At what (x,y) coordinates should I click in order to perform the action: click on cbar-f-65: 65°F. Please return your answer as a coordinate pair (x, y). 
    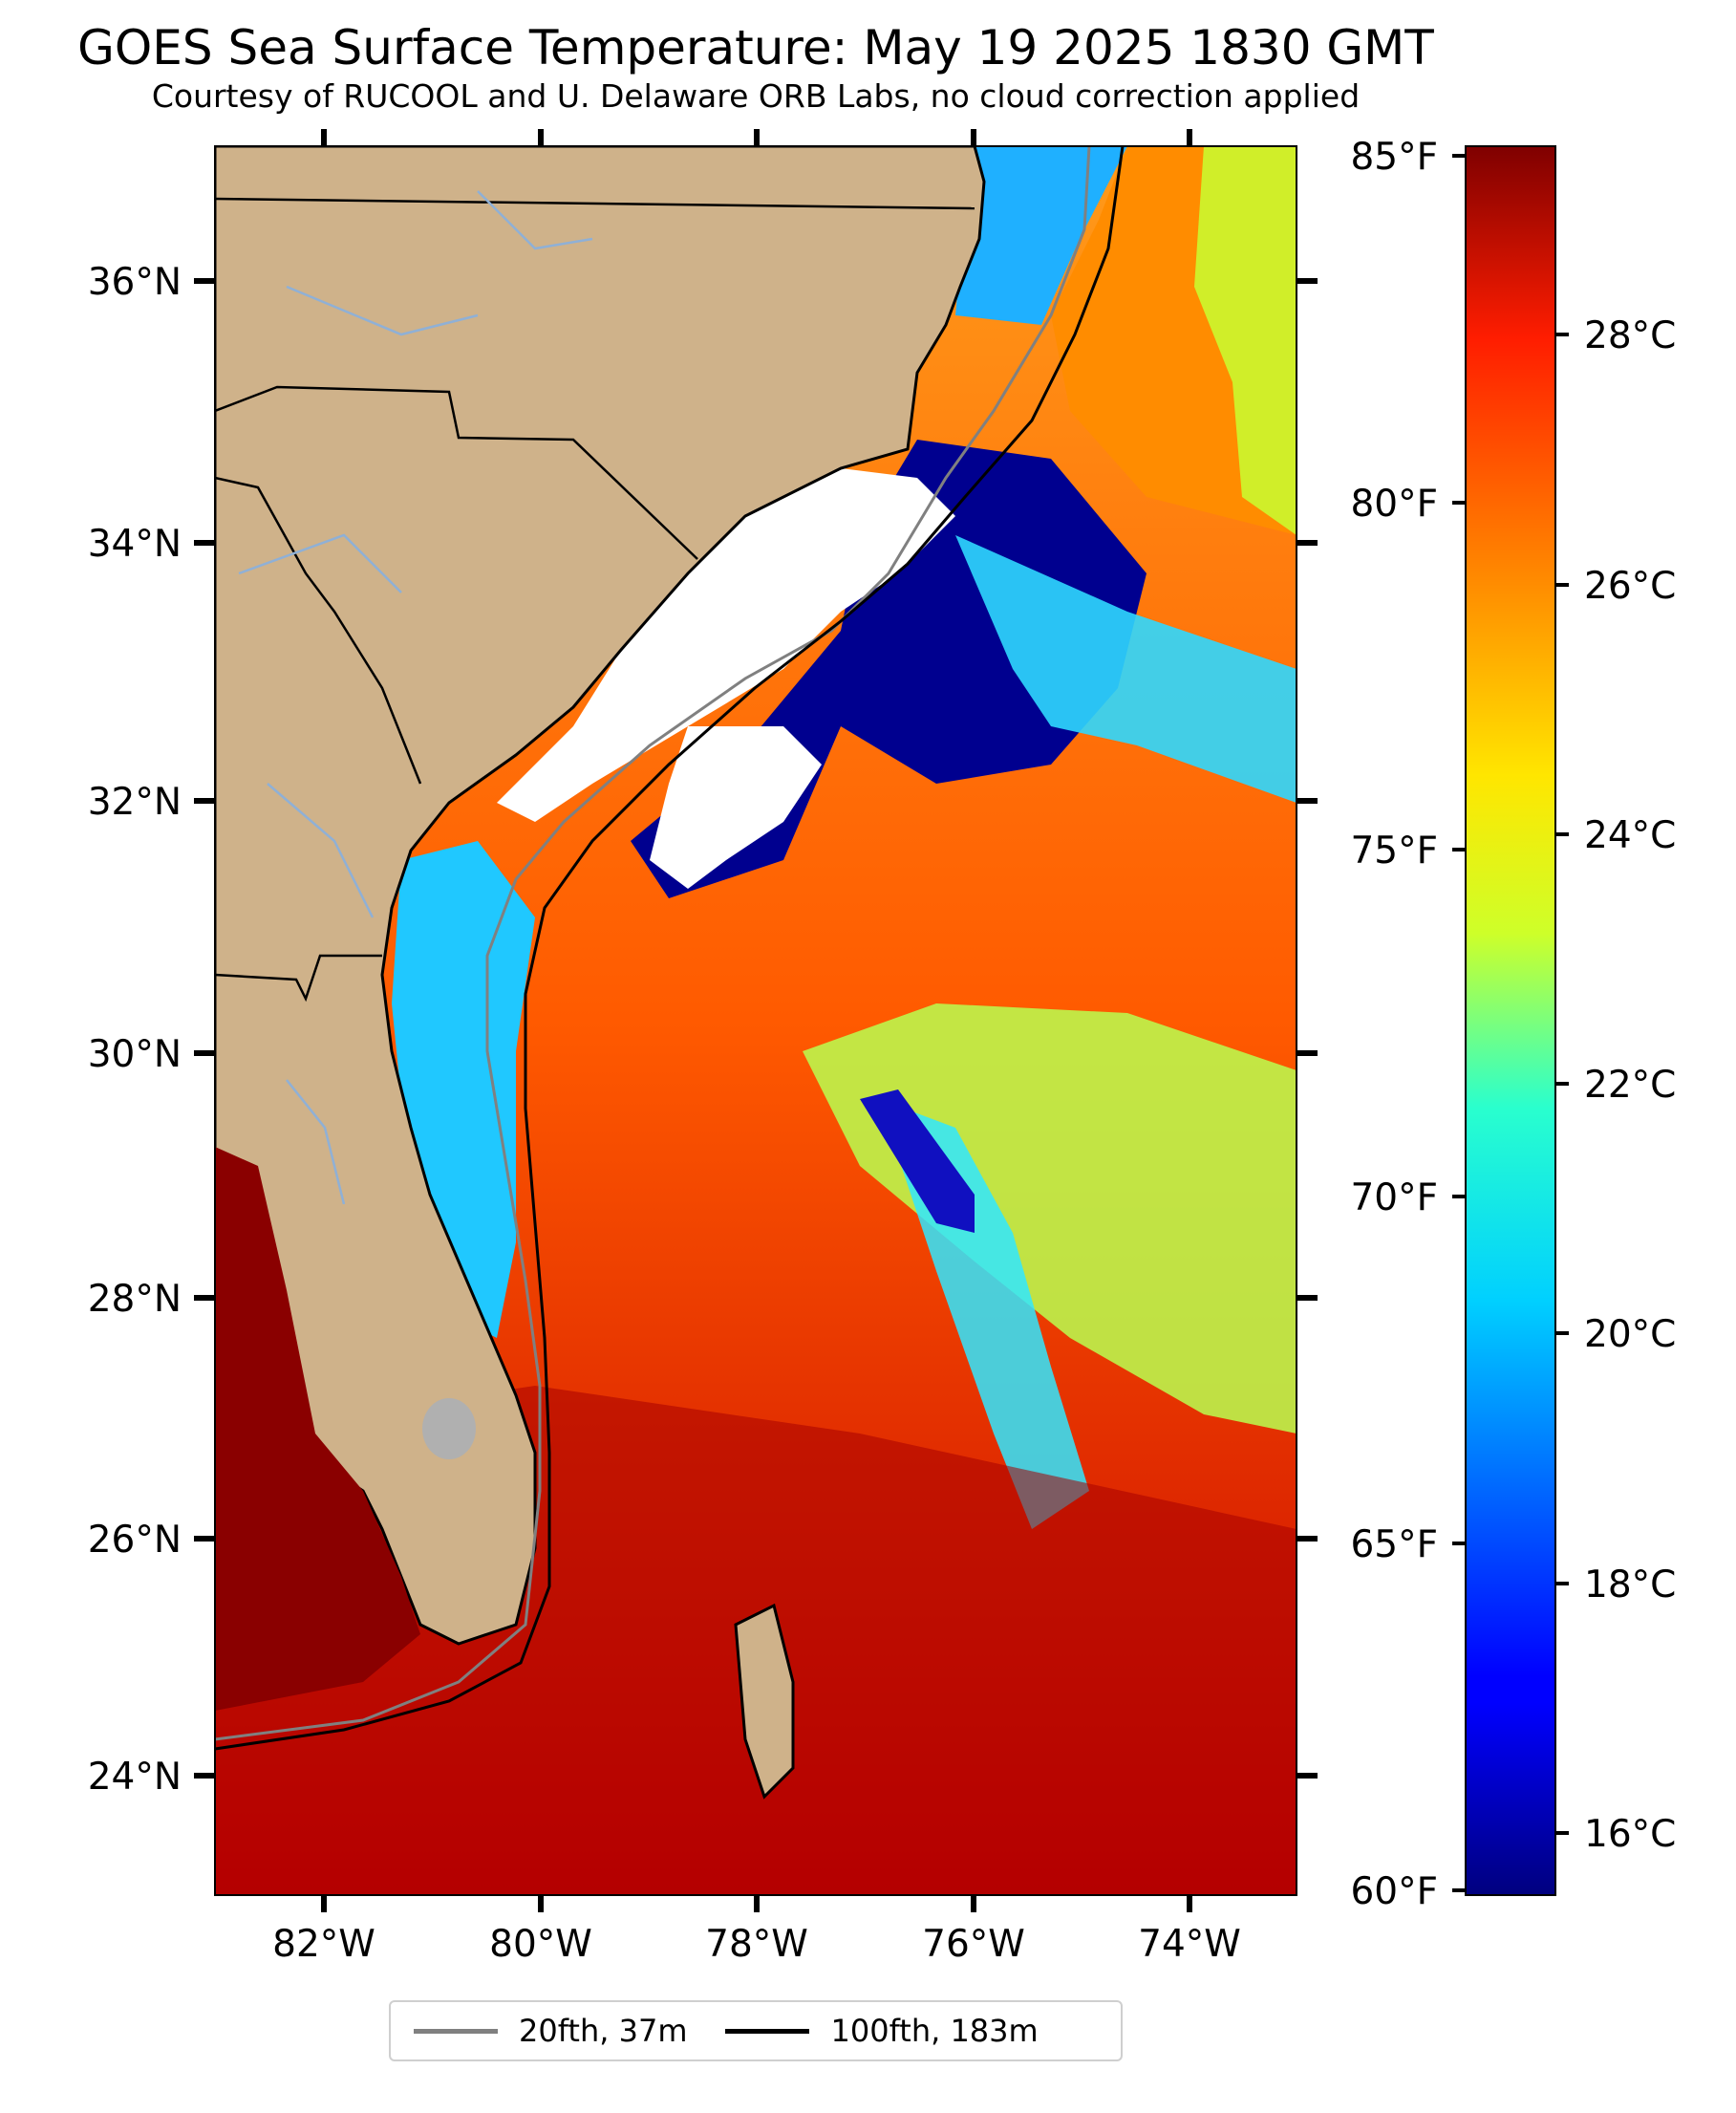
    Looking at the image, I should click on (1394, 1544).